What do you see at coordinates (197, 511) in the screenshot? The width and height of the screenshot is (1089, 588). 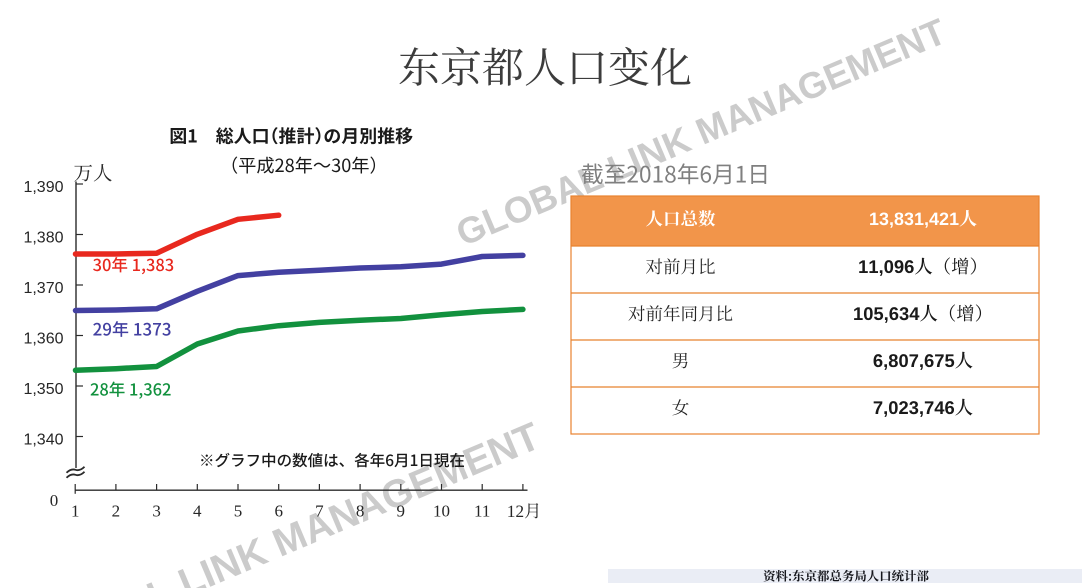 I see `svg-text: 4` at bounding box center [197, 511].